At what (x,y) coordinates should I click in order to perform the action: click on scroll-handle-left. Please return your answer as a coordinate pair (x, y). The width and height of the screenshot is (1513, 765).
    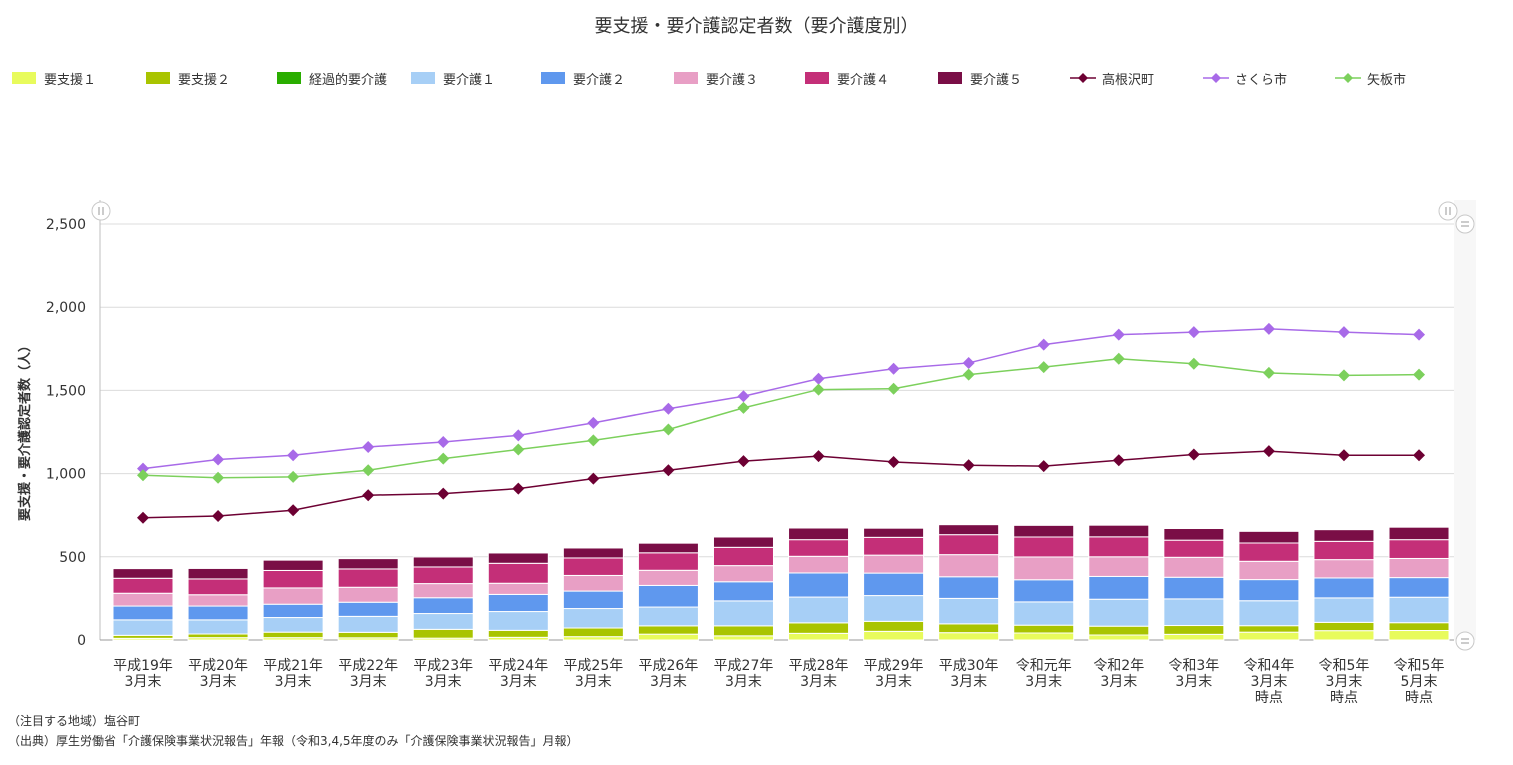
    Looking at the image, I should click on (101, 211).